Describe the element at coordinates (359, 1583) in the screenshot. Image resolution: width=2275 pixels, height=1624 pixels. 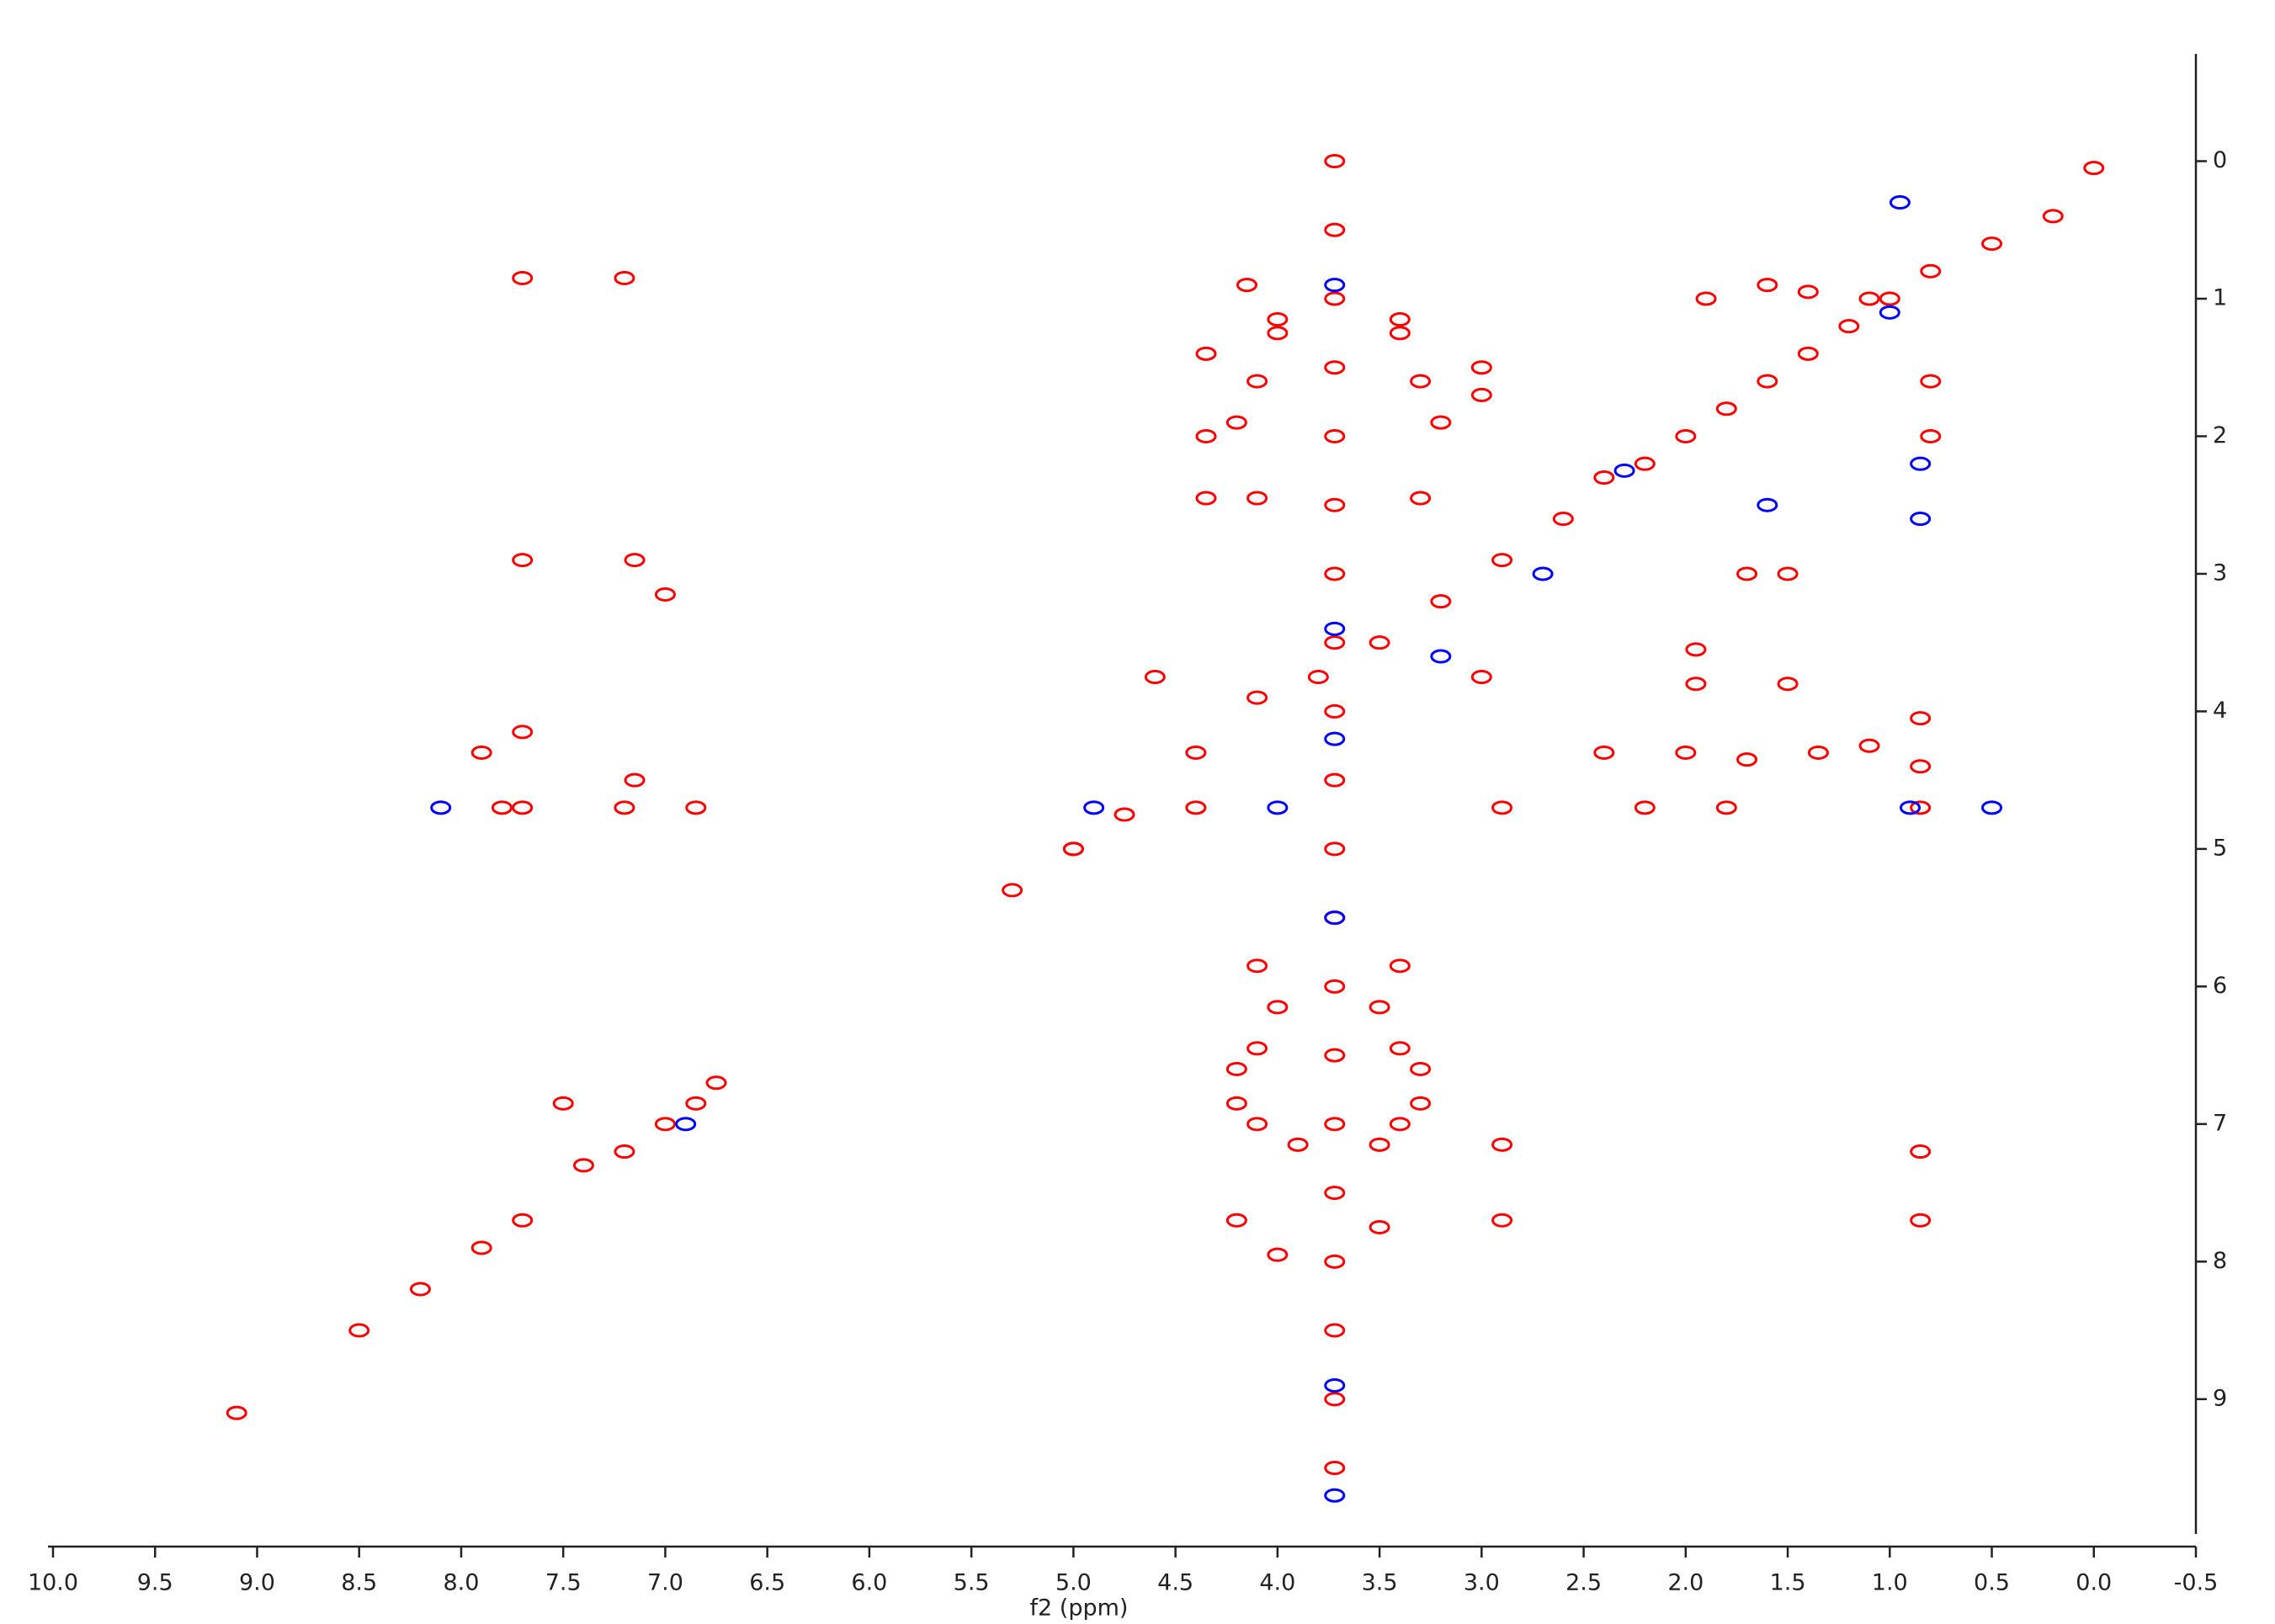
I see `x-tick-label: 8.5` at that location.